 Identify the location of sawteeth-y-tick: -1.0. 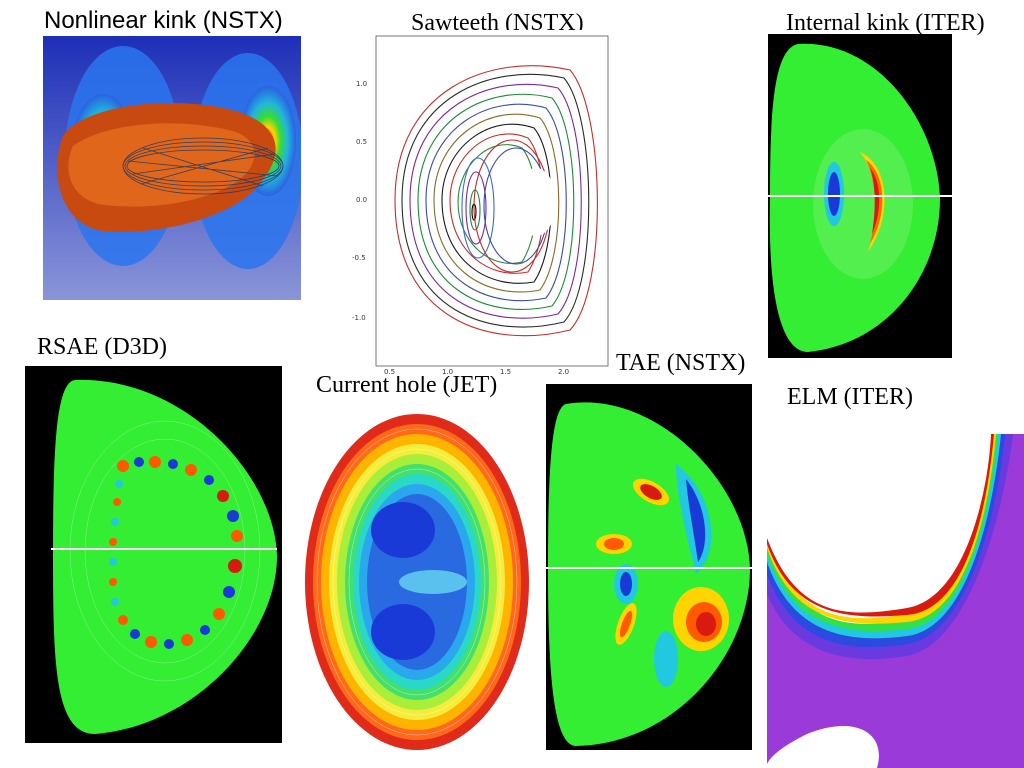
(359, 318).